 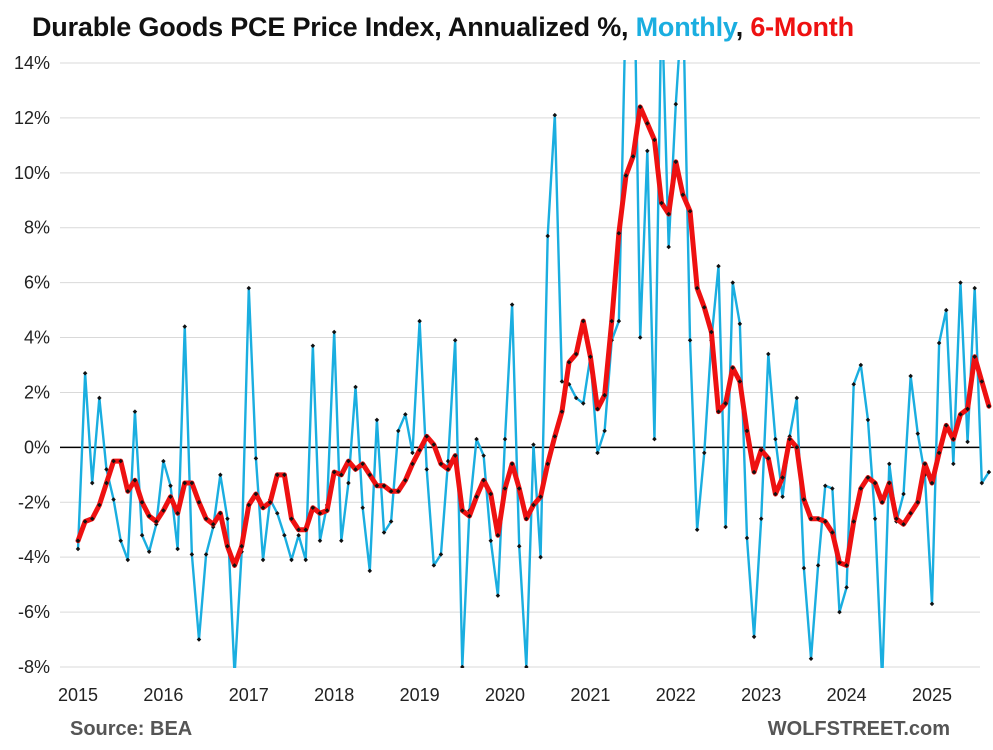 I want to click on y-axis-ticks: -8% -6% -4% -2% 0% 2% 4% 6% 8% 10% 12% 14%, so click(x=32, y=365).